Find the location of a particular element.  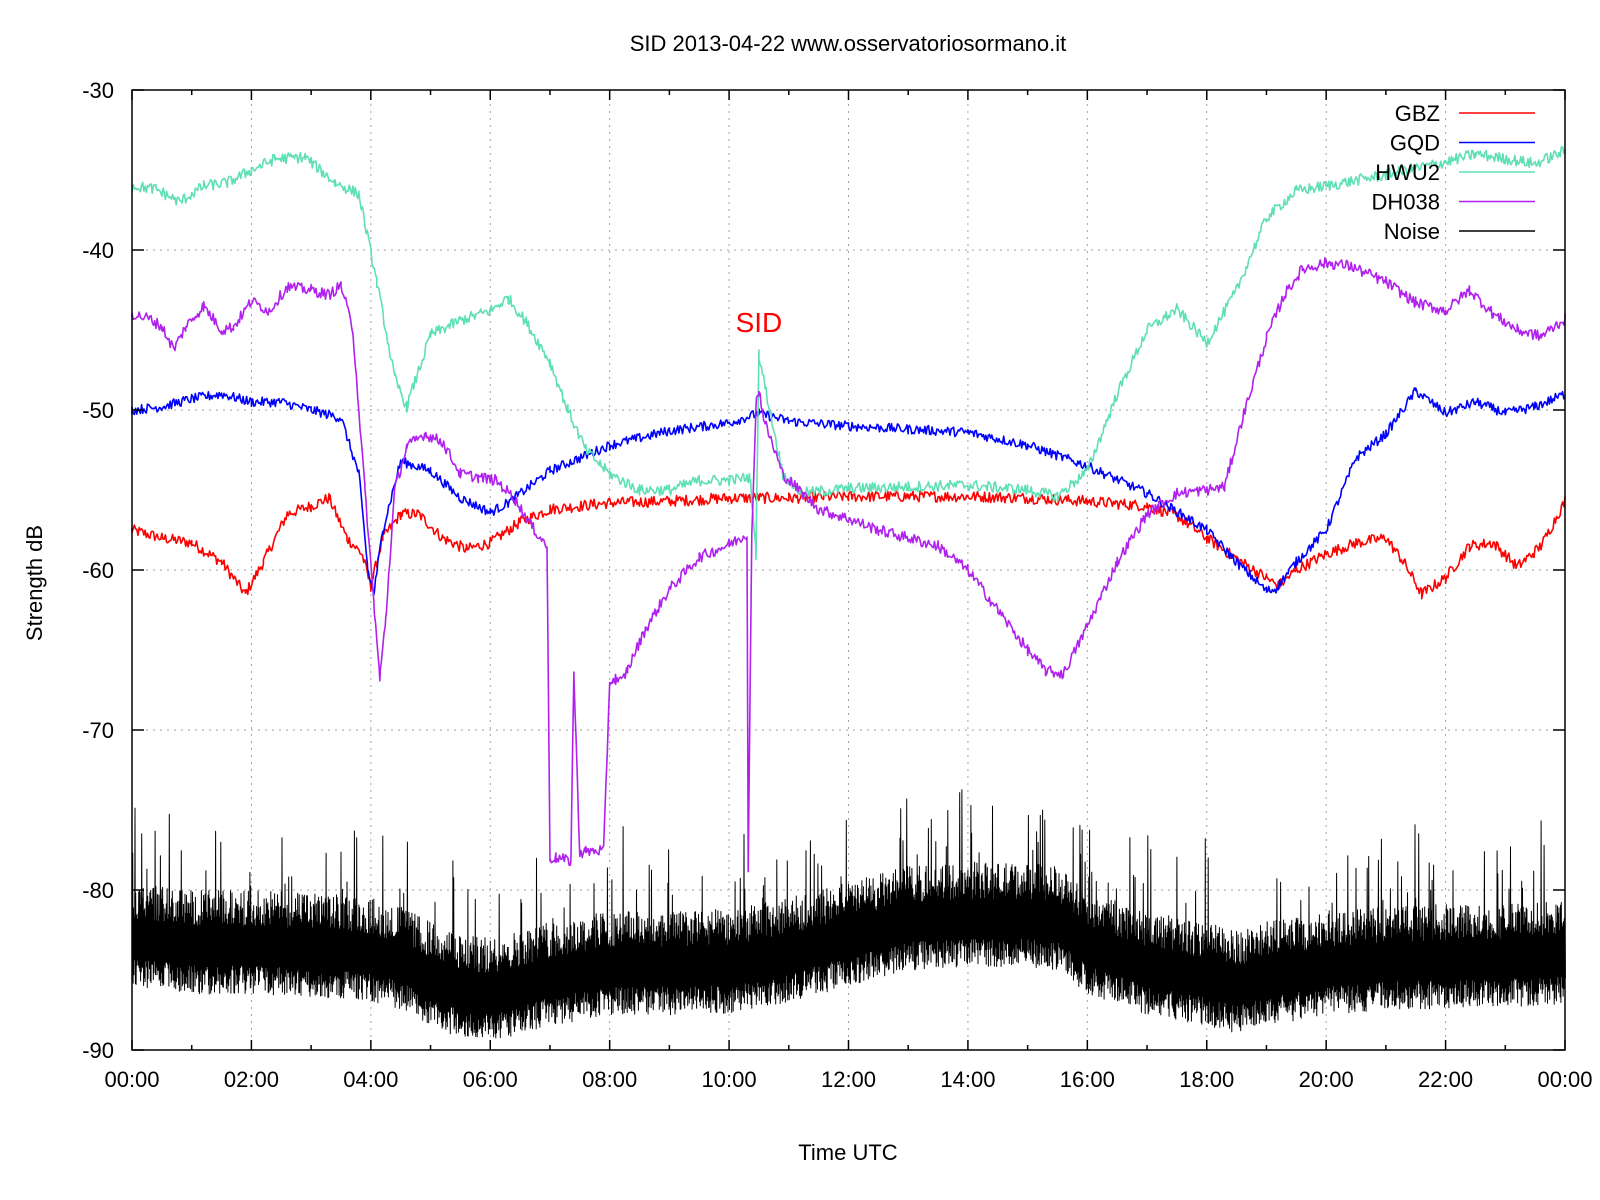

y-tick-label: -60 is located at coordinates (98, 570).